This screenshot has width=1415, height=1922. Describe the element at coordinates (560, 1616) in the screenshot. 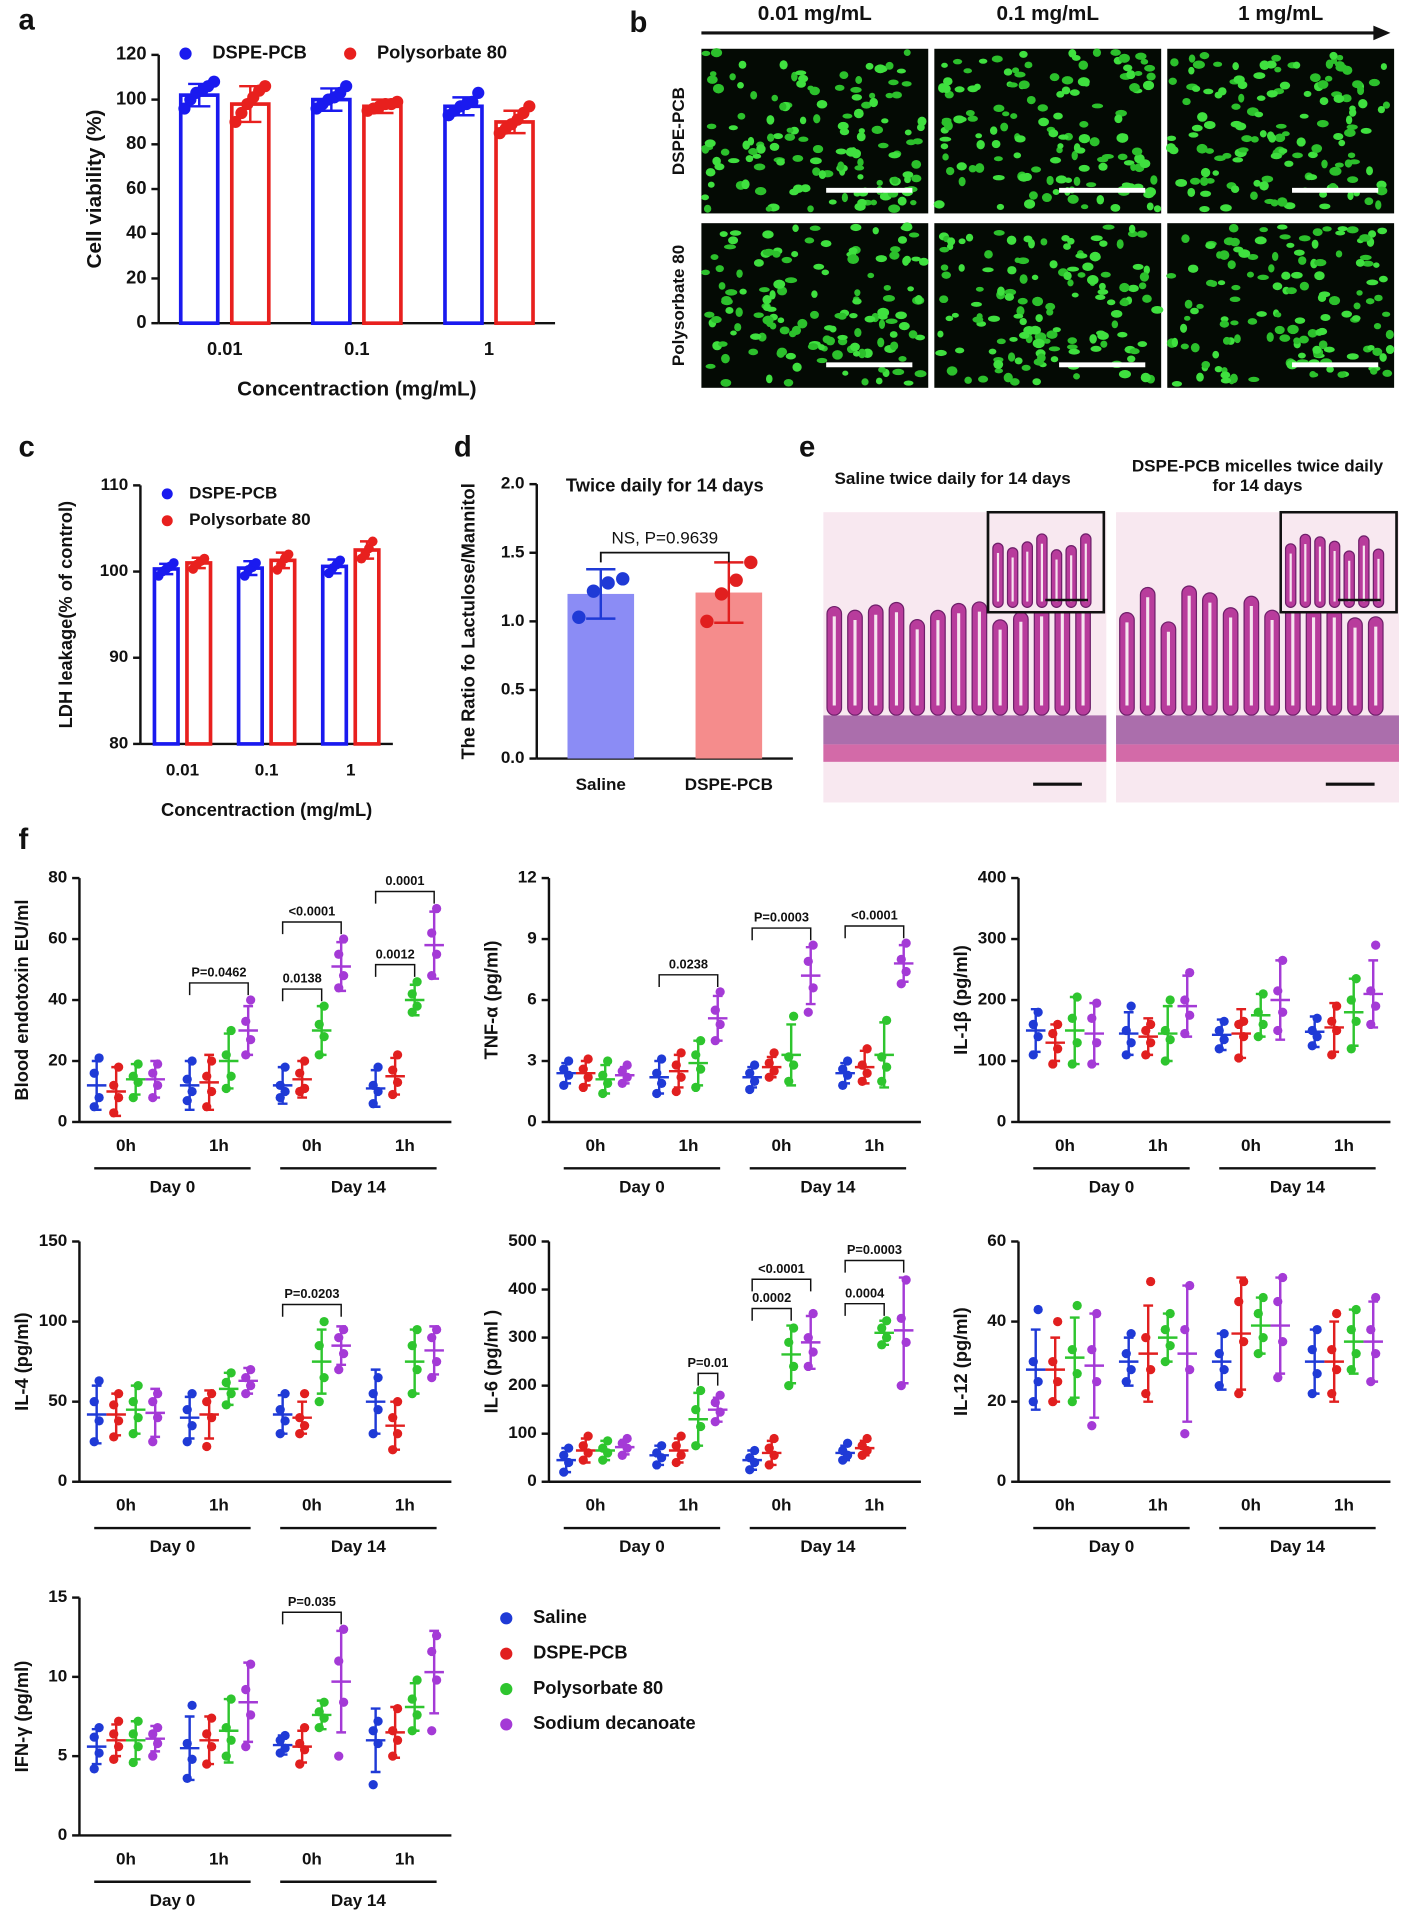

I see `legend-label: Saline` at that location.